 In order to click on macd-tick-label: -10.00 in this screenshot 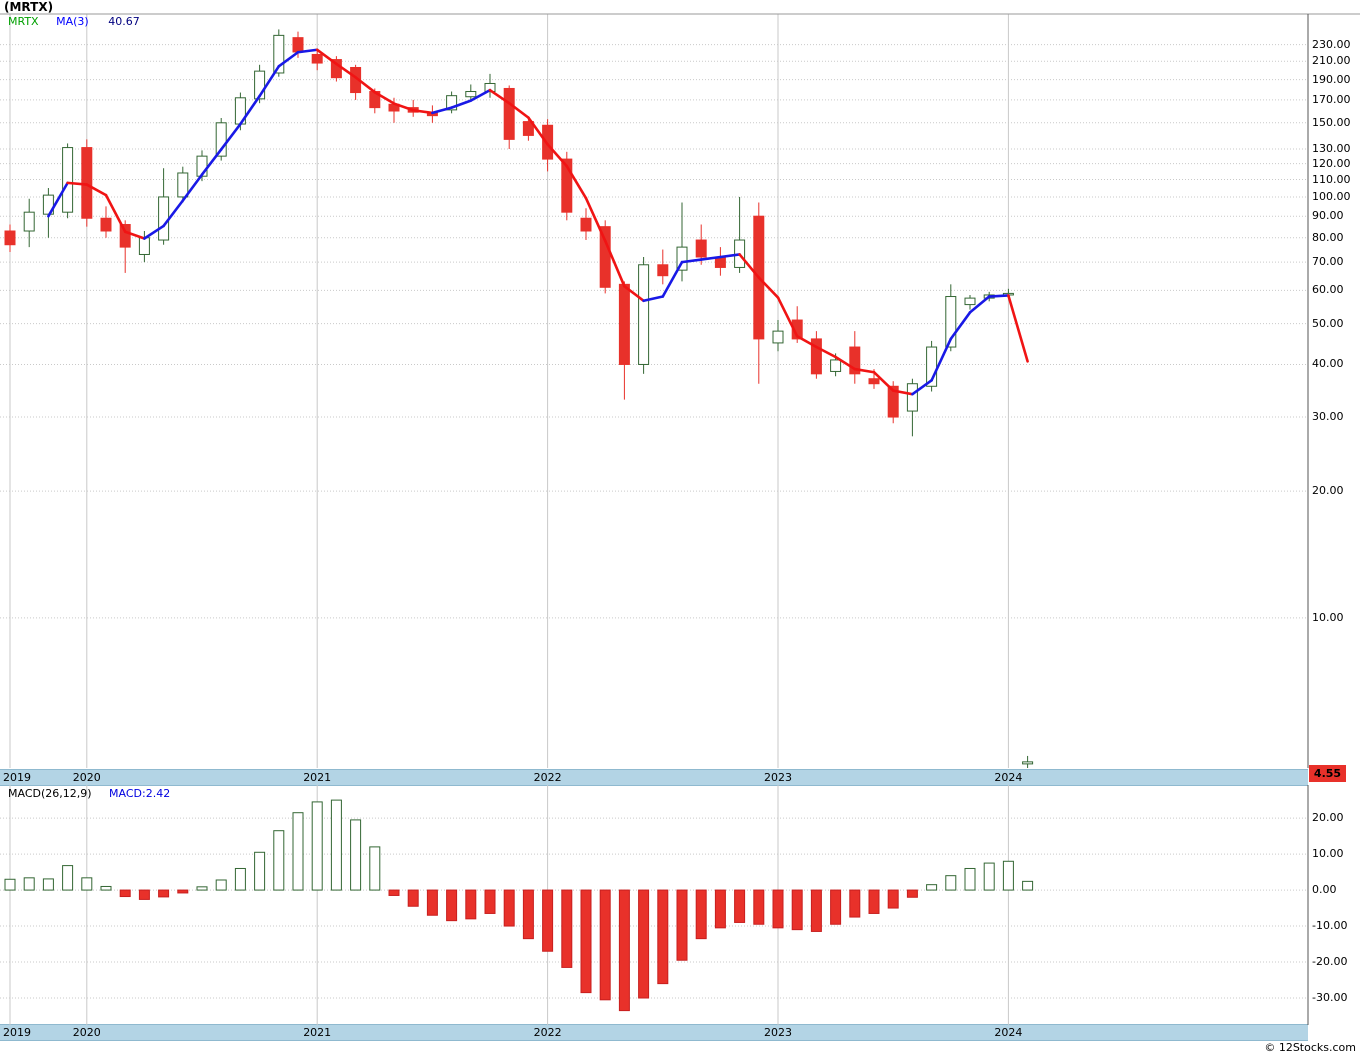, I will do `click(1330, 926)`.